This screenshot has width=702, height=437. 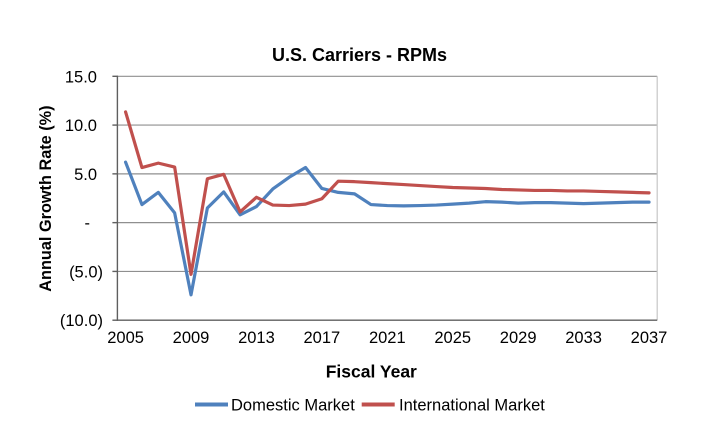 I want to click on chart-title: U.S. Carriers - RPMs, so click(x=359, y=55).